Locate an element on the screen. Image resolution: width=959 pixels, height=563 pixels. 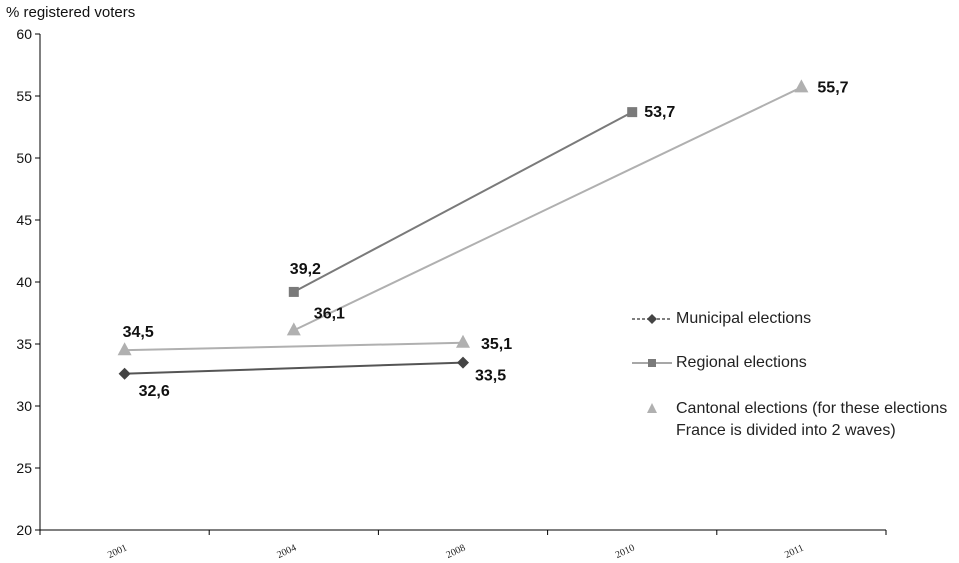
y-tick-label: 35 is located at coordinates (24, 344).